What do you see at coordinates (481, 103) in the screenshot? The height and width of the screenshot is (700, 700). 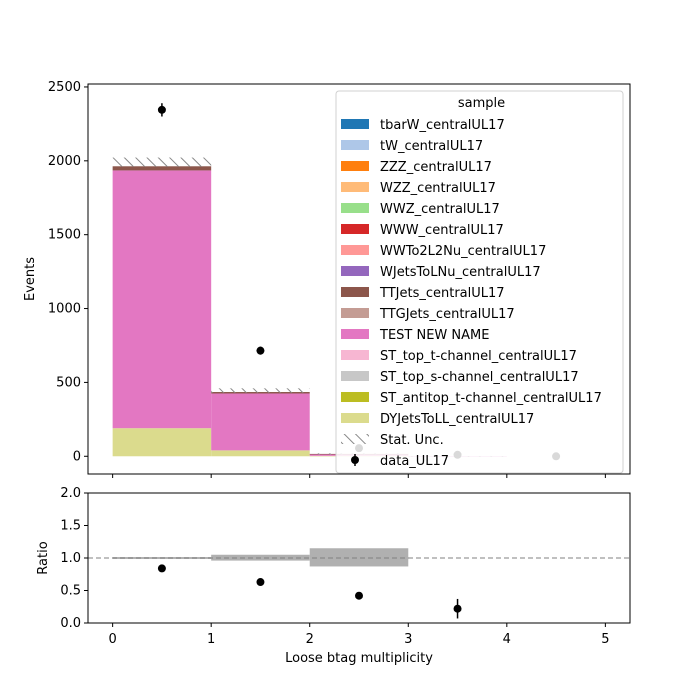 I see `legend-title: sample` at bounding box center [481, 103].